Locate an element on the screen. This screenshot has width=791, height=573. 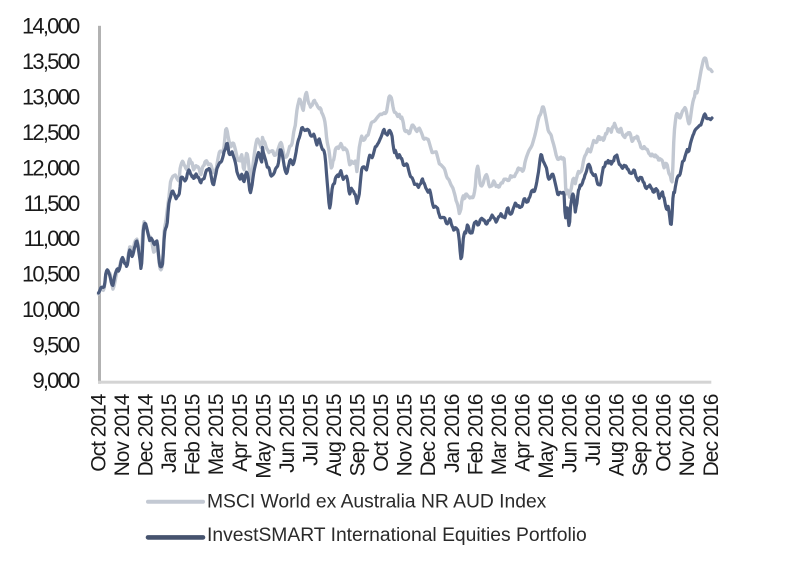
svg-text: May 2016 is located at coordinates (546, 436).